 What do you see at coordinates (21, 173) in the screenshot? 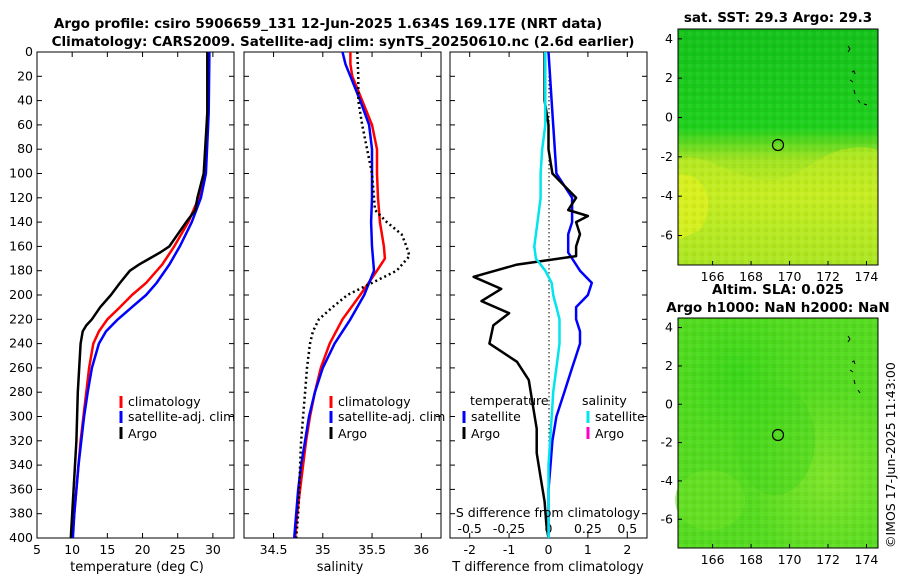
I see `y-tick-label: 100` at bounding box center [21, 173].